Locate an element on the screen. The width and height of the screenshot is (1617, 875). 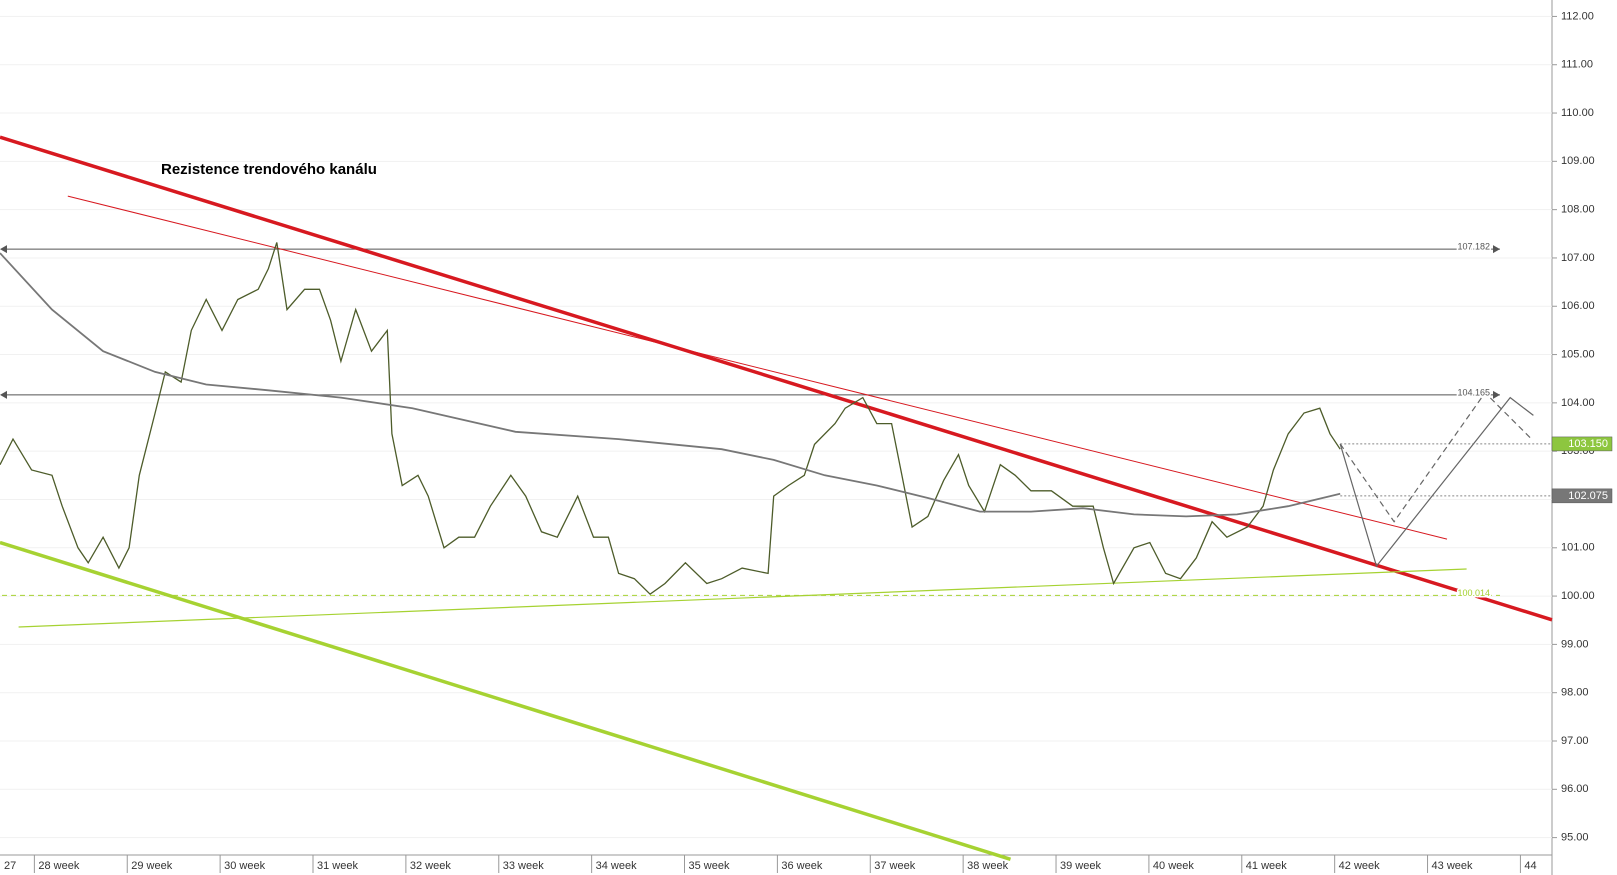
x-tick-label: 29 week is located at coordinates (151, 866).